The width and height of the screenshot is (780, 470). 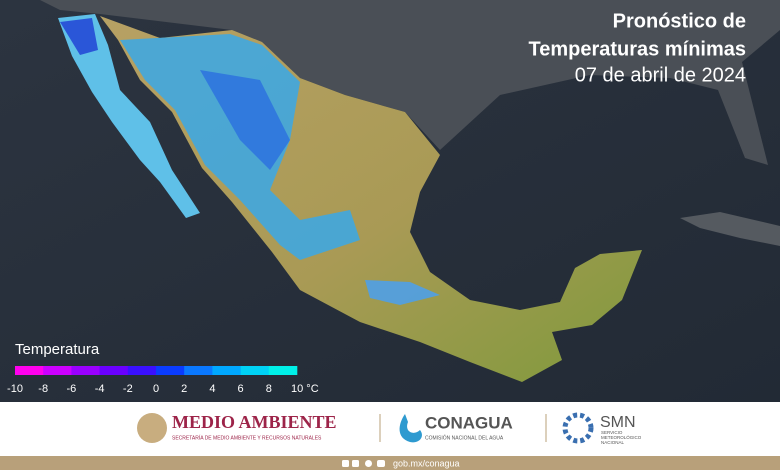 I want to click on logo-subtitle: COMISIÓN NACIONAL DEL AGUA, so click(x=464, y=437).